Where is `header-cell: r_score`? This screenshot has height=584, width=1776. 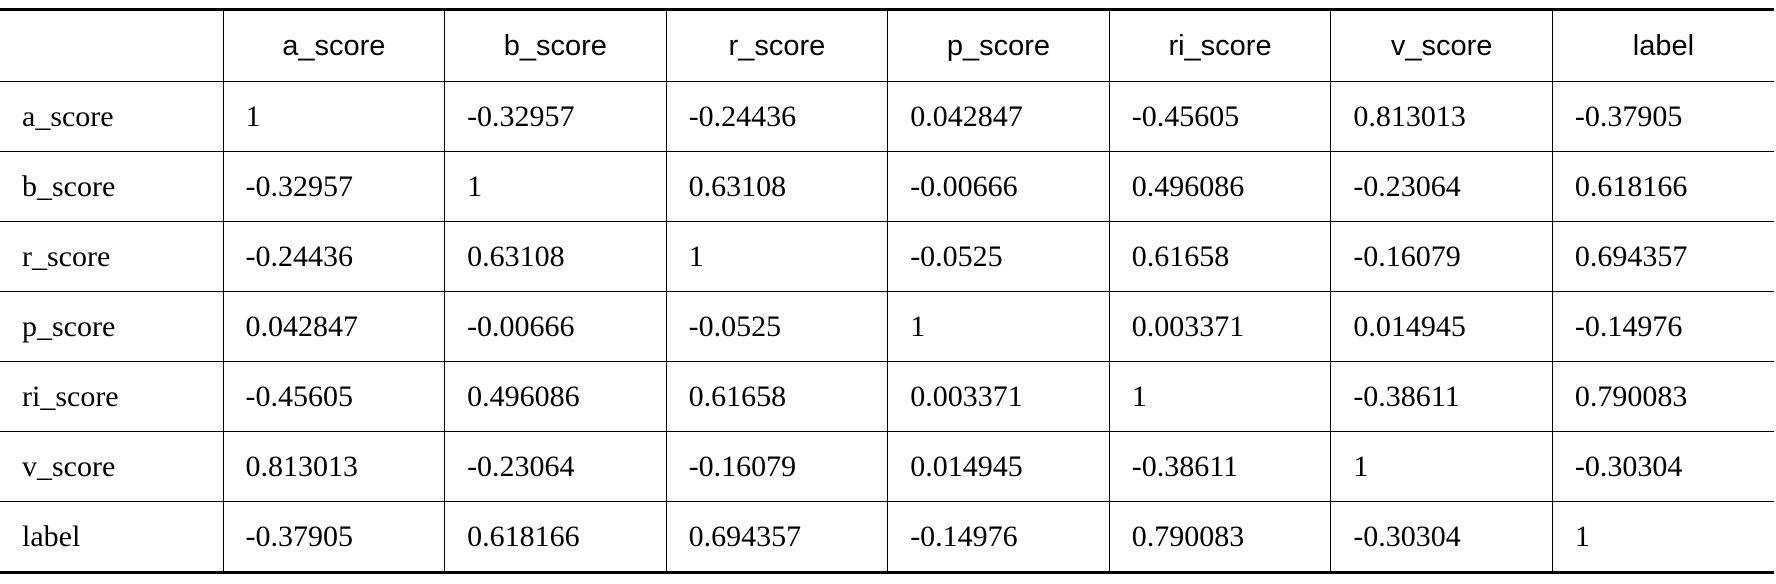 header-cell: r_score is located at coordinates (776, 45).